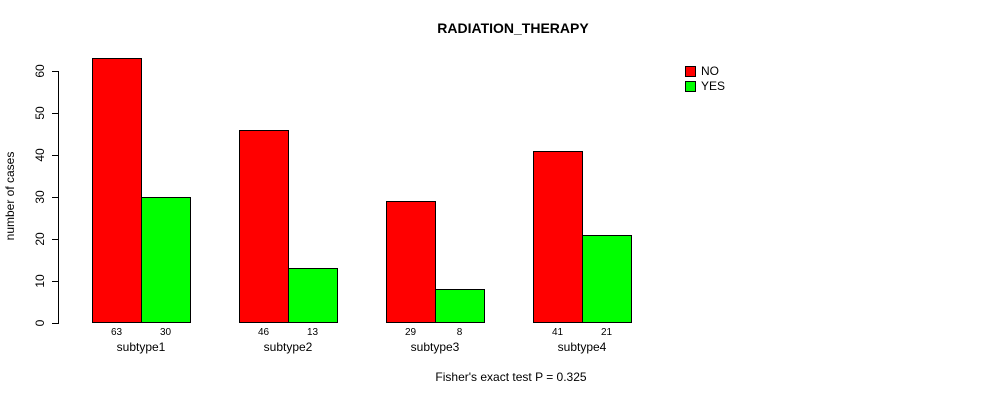 The width and height of the screenshot is (990, 400). I want to click on y-tick-label: 40, so click(40, 155).